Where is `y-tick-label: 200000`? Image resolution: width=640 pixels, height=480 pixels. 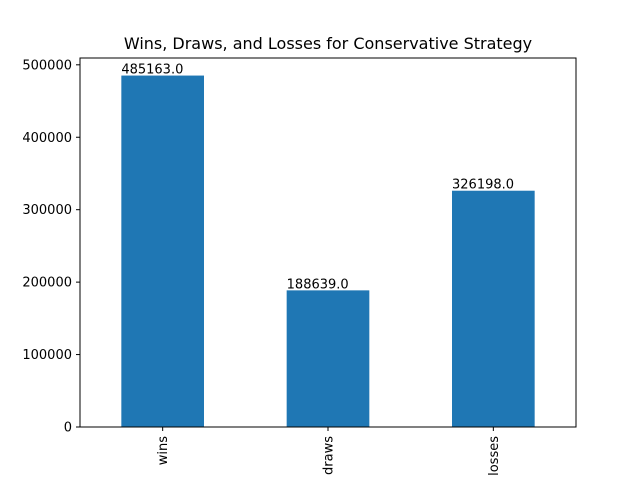
y-tick-label: 200000 is located at coordinates (47, 283).